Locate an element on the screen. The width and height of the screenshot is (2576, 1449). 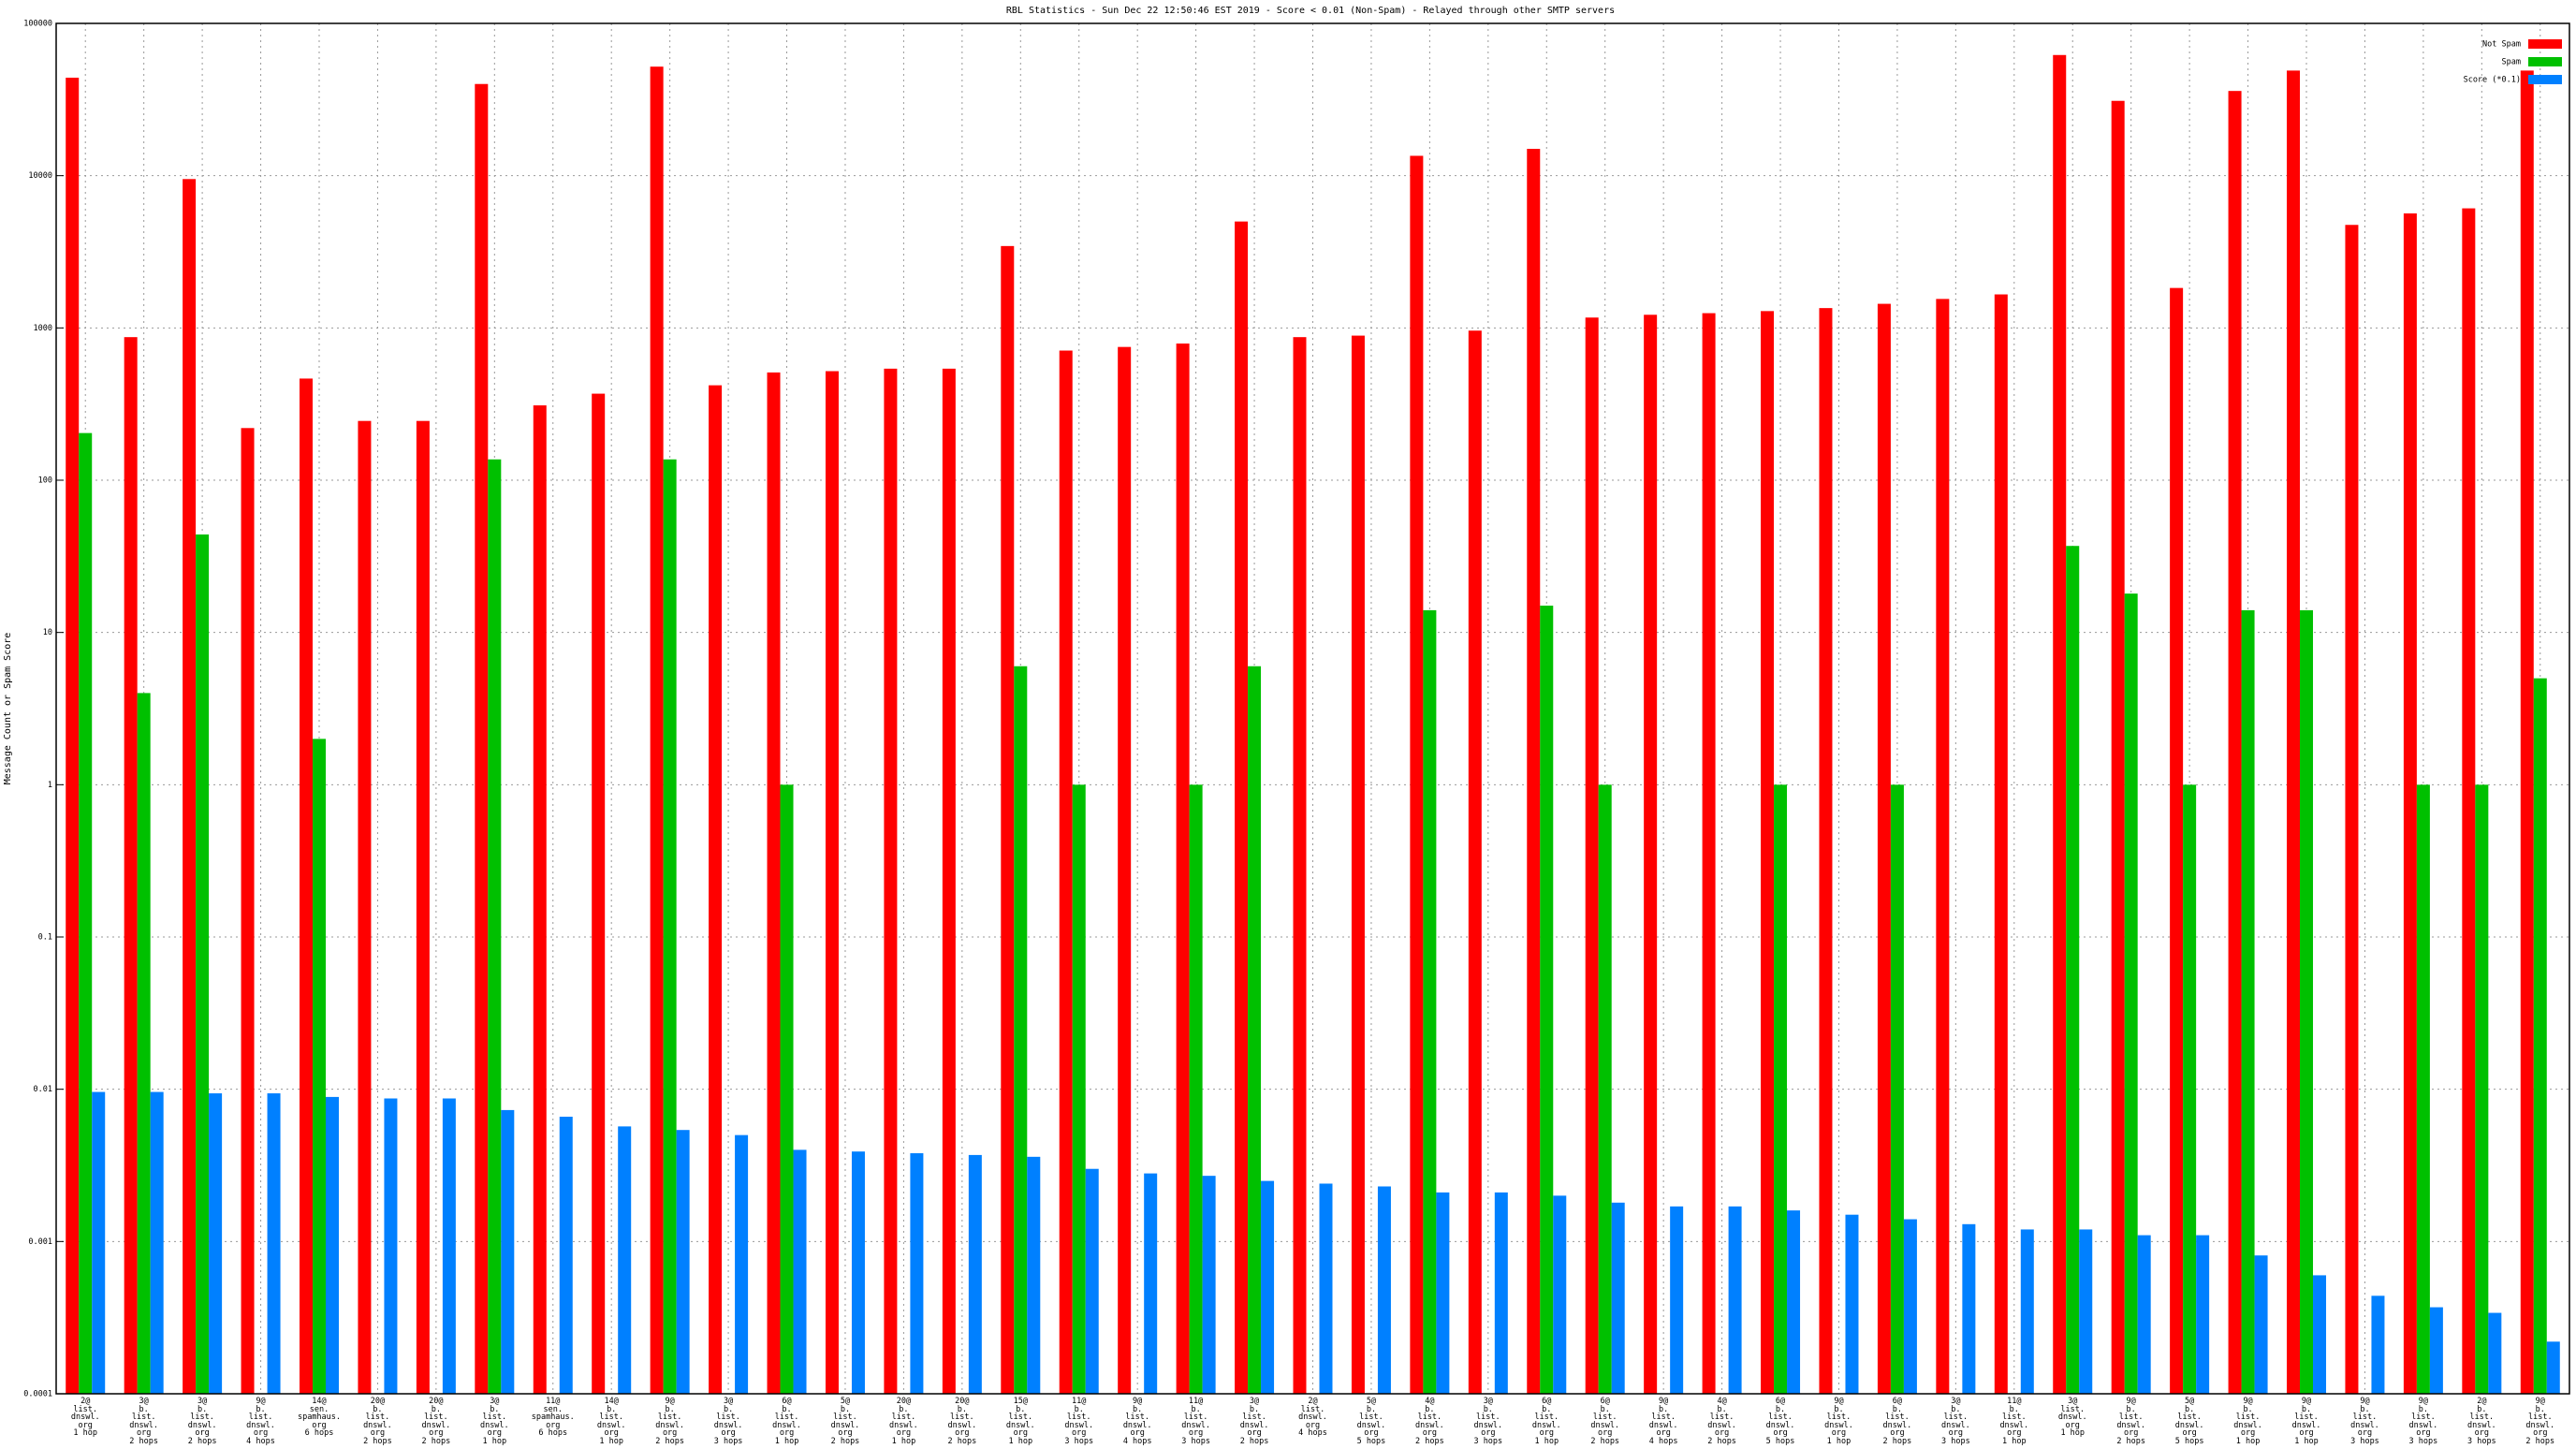
x-tick-label: 9@ b. list. dnswl. org 3 hops is located at coordinates (2423, 1421).